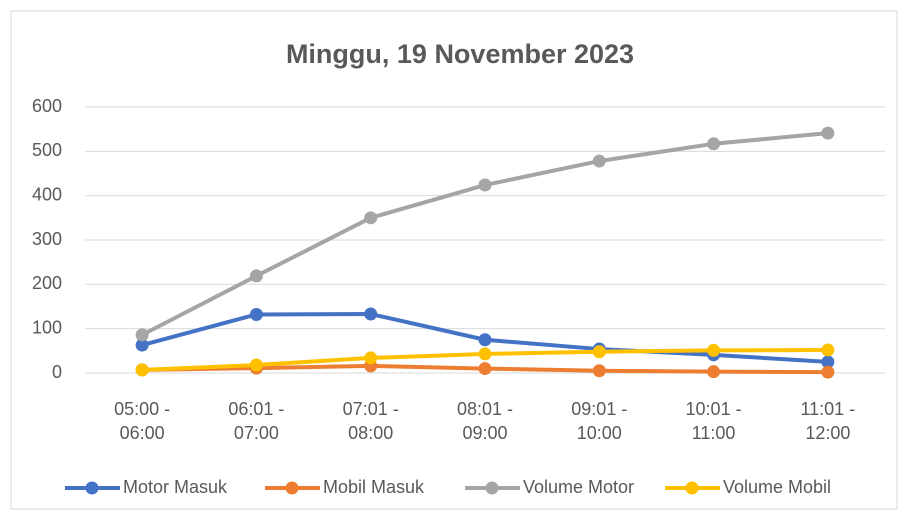  What do you see at coordinates (47, 327) in the screenshot?
I see `y-tick-label: 100` at bounding box center [47, 327].